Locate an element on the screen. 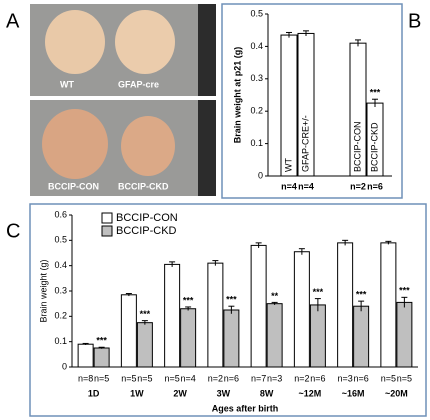 The width and height of the screenshot is (430, 420). photo-bottom: BCCIP-CON BCCIP-CKD is located at coordinates (123, 148).